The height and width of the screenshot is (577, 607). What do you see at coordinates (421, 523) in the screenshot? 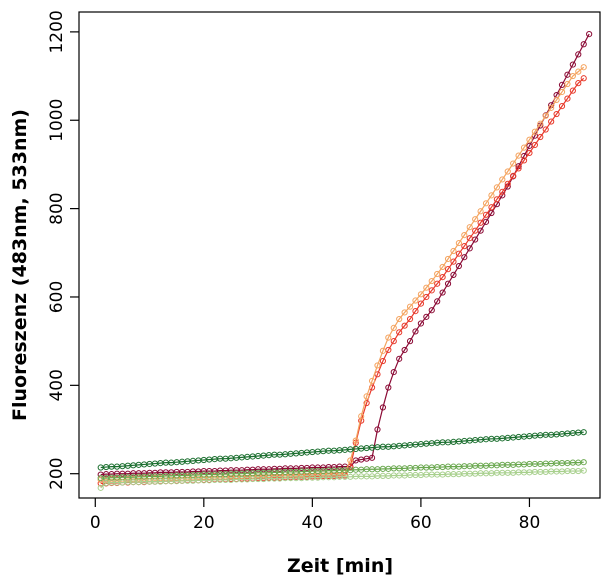
I see `x-tick-label: 60` at bounding box center [421, 523].